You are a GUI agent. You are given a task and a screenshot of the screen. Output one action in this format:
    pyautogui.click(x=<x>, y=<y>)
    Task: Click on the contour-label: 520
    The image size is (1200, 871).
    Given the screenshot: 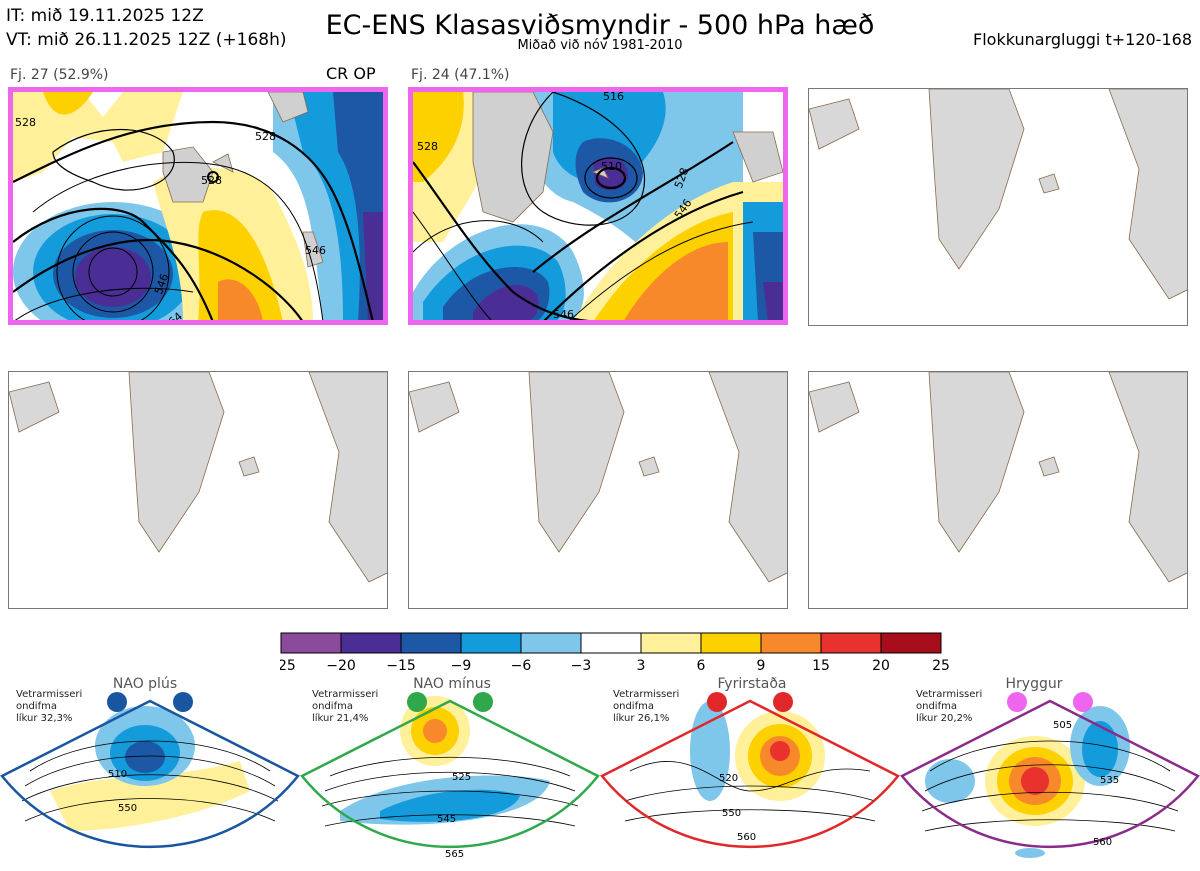 What is the action you would take?
    pyautogui.click(x=729, y=778)
    